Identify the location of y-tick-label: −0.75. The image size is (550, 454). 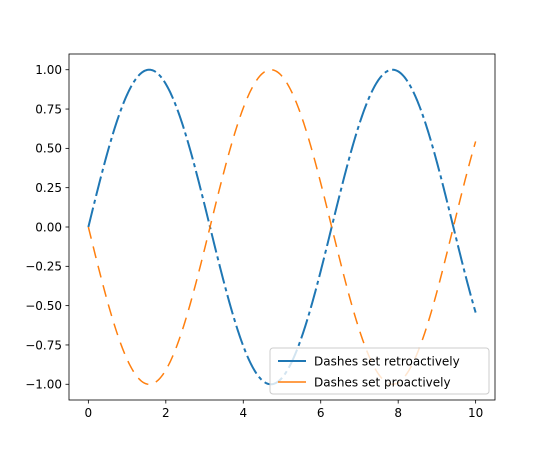
(43, 345).